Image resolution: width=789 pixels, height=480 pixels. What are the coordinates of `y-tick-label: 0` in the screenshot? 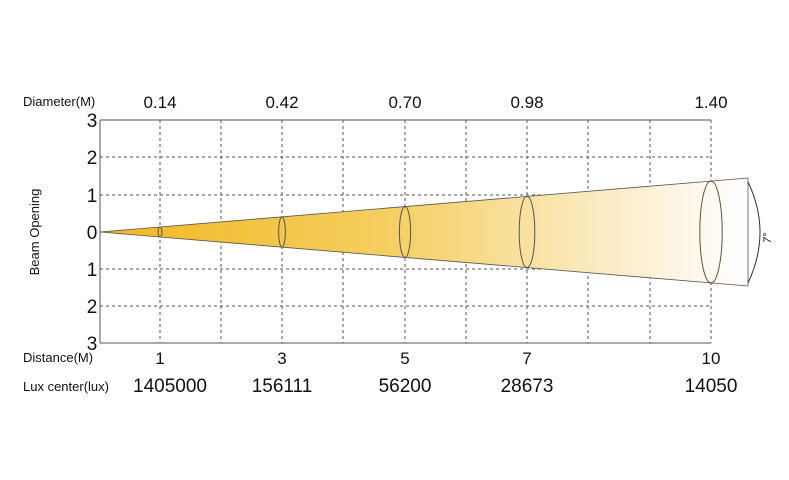 It's located at (92, 233).